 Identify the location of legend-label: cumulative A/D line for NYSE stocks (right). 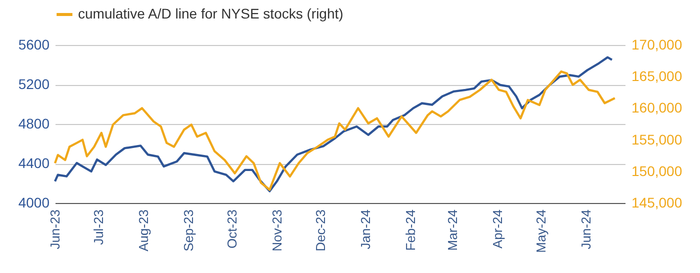
(211, 14).